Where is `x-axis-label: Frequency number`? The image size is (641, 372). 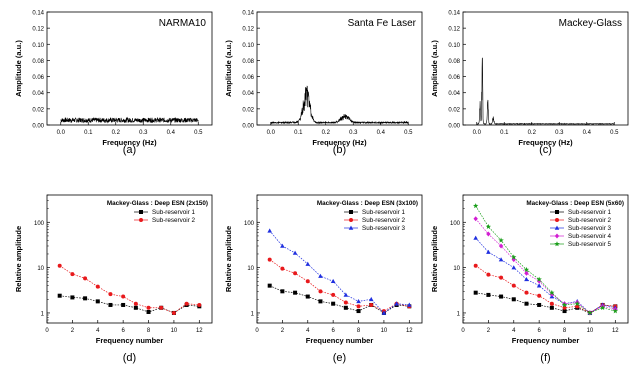 x-axis-label: Frequency number is located at coordinates (546, 340).